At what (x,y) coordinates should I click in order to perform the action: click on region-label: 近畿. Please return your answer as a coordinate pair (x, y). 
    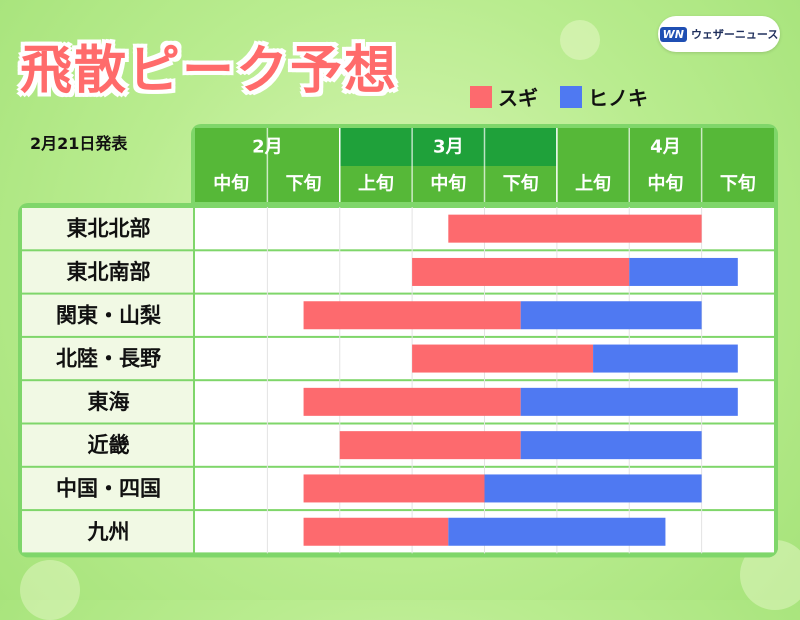
    Looking at the image, I should click on (109, 445).